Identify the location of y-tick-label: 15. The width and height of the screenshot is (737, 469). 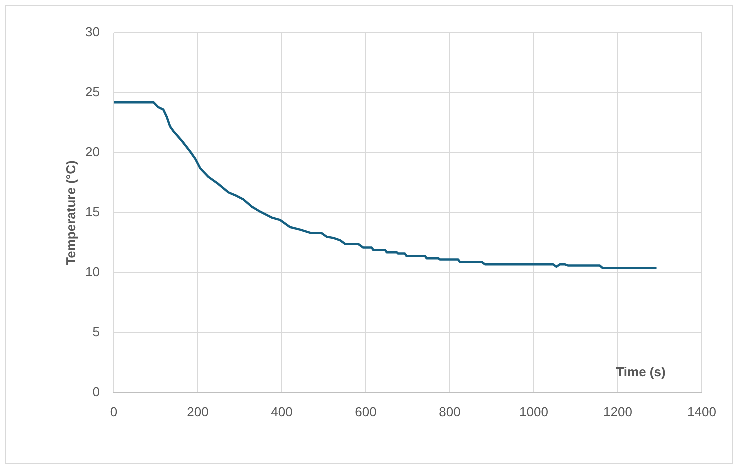
(93, 212).